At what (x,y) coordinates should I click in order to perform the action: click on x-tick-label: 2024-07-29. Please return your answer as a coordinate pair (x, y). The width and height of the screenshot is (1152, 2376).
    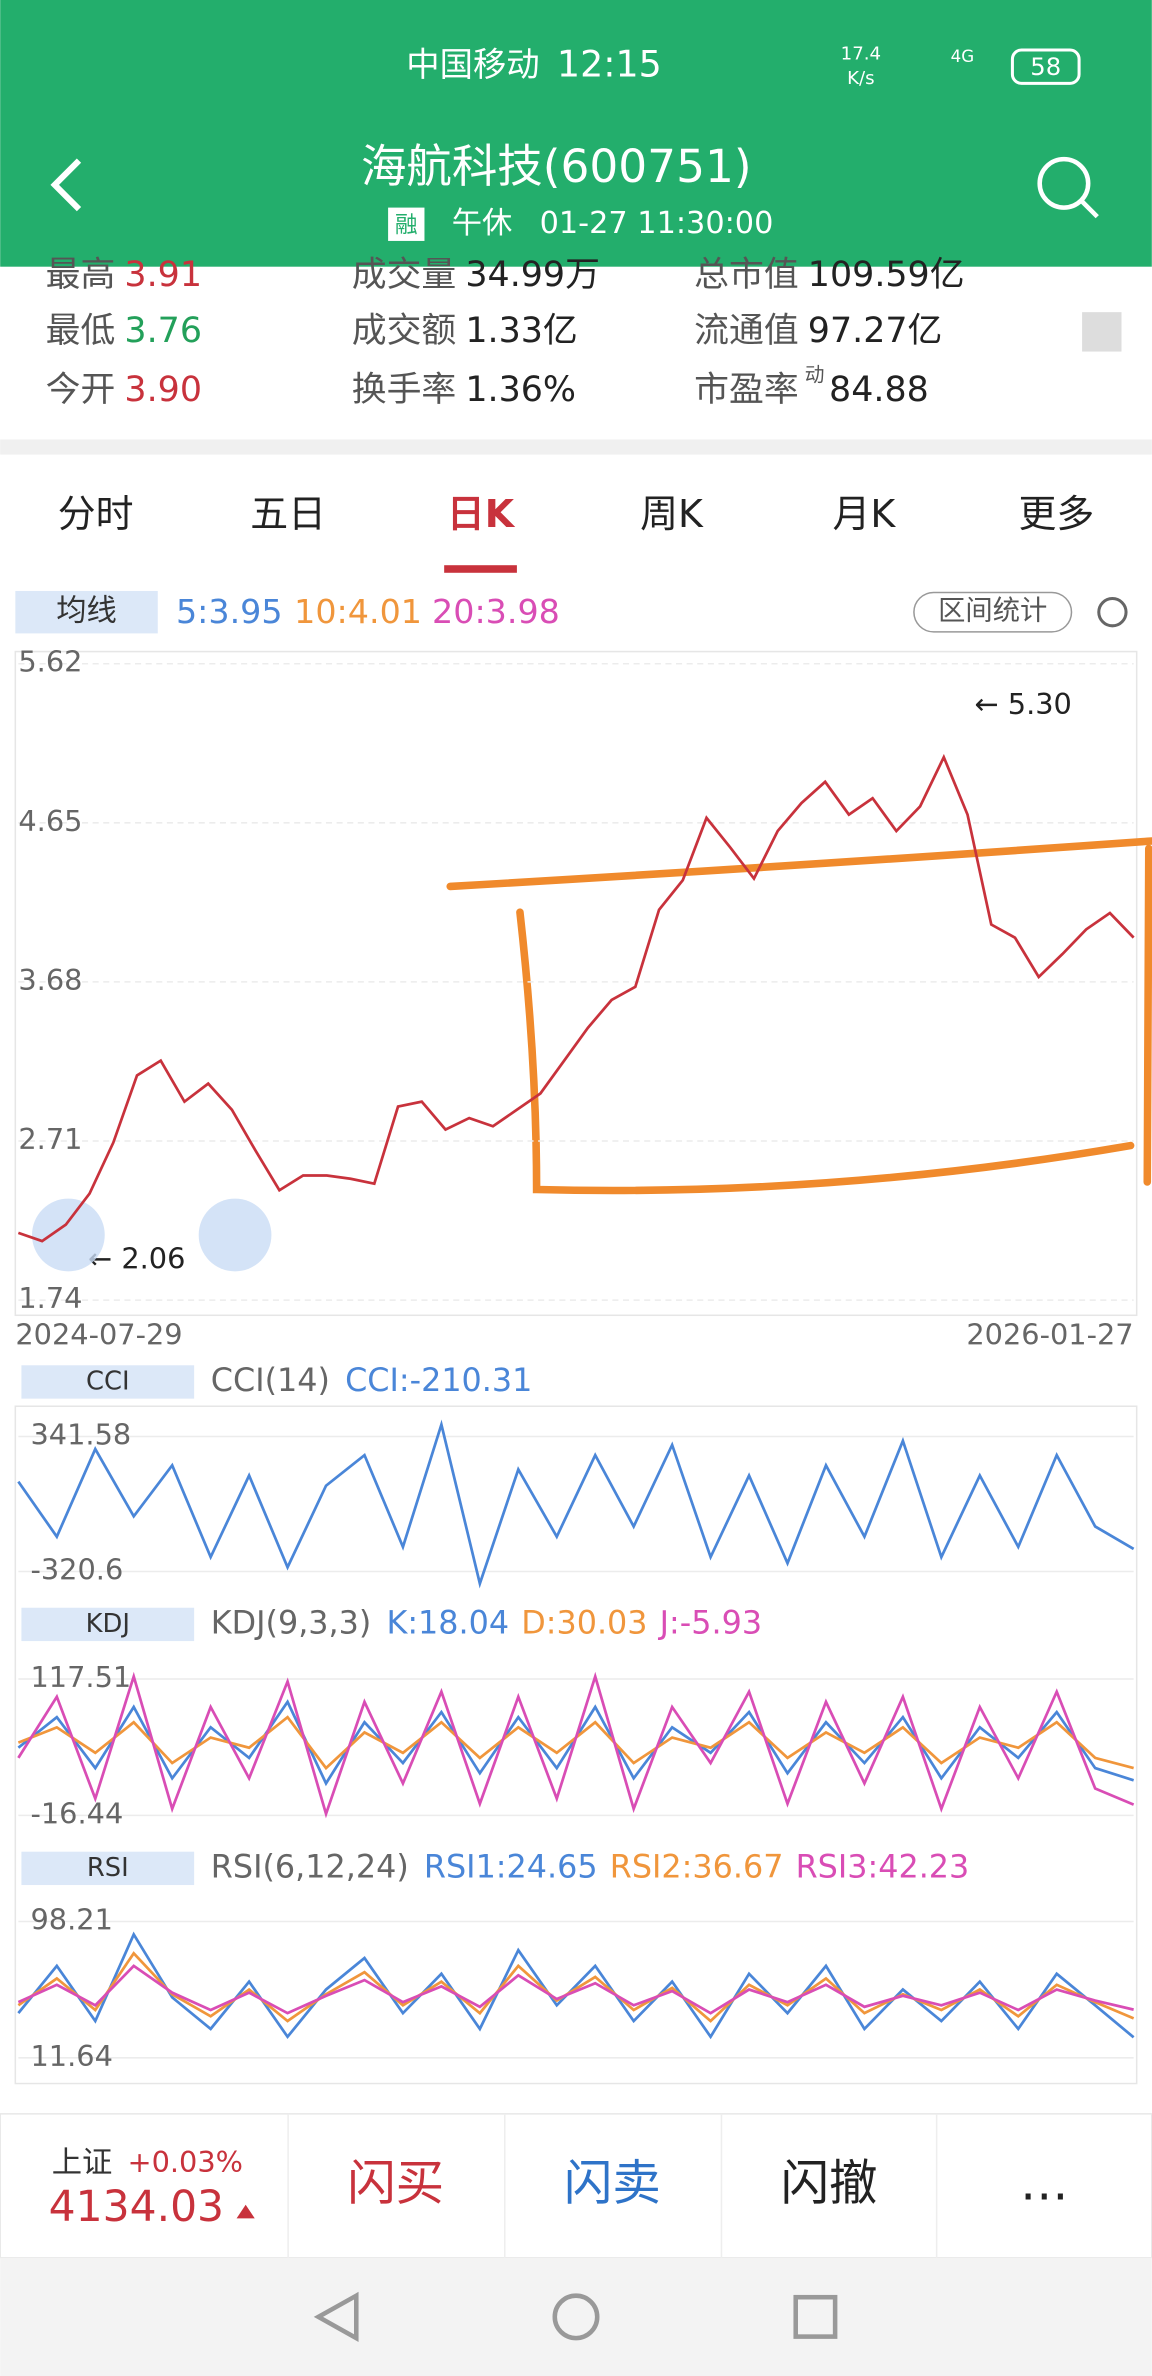
    Looking at the image, I should click on (98, 1335).